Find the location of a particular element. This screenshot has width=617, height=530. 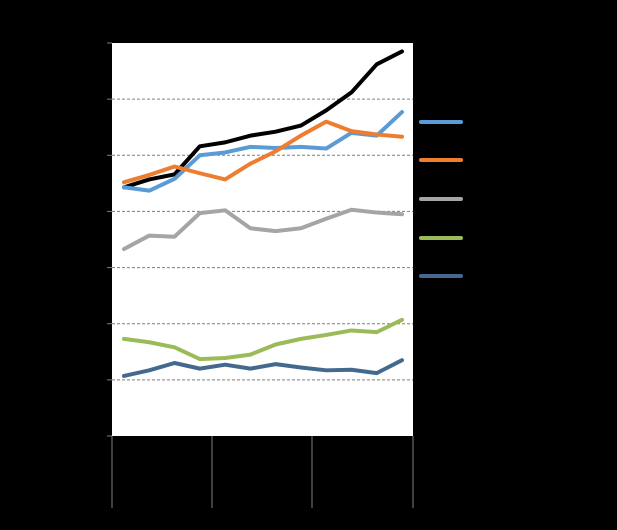

y-axis-ticks is located at coordinates (109, 239).